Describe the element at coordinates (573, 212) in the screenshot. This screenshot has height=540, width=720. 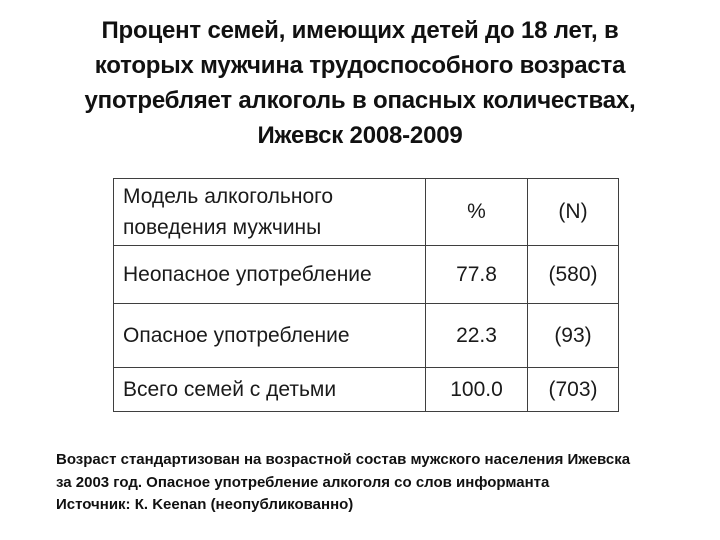
I see `header-cell-n: (N)` at that location.